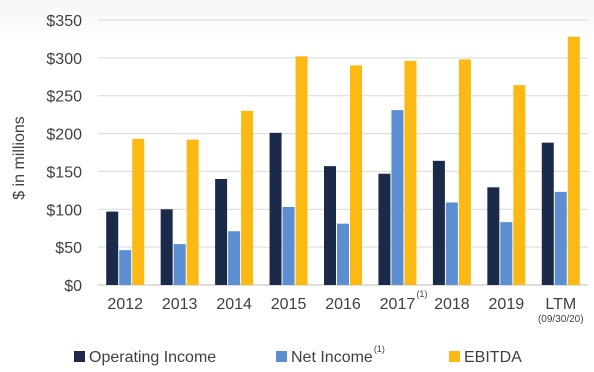  Describe the element at coordinates (398, 304) in the screenshot. I see `x-tick-label: 2017` at that location.